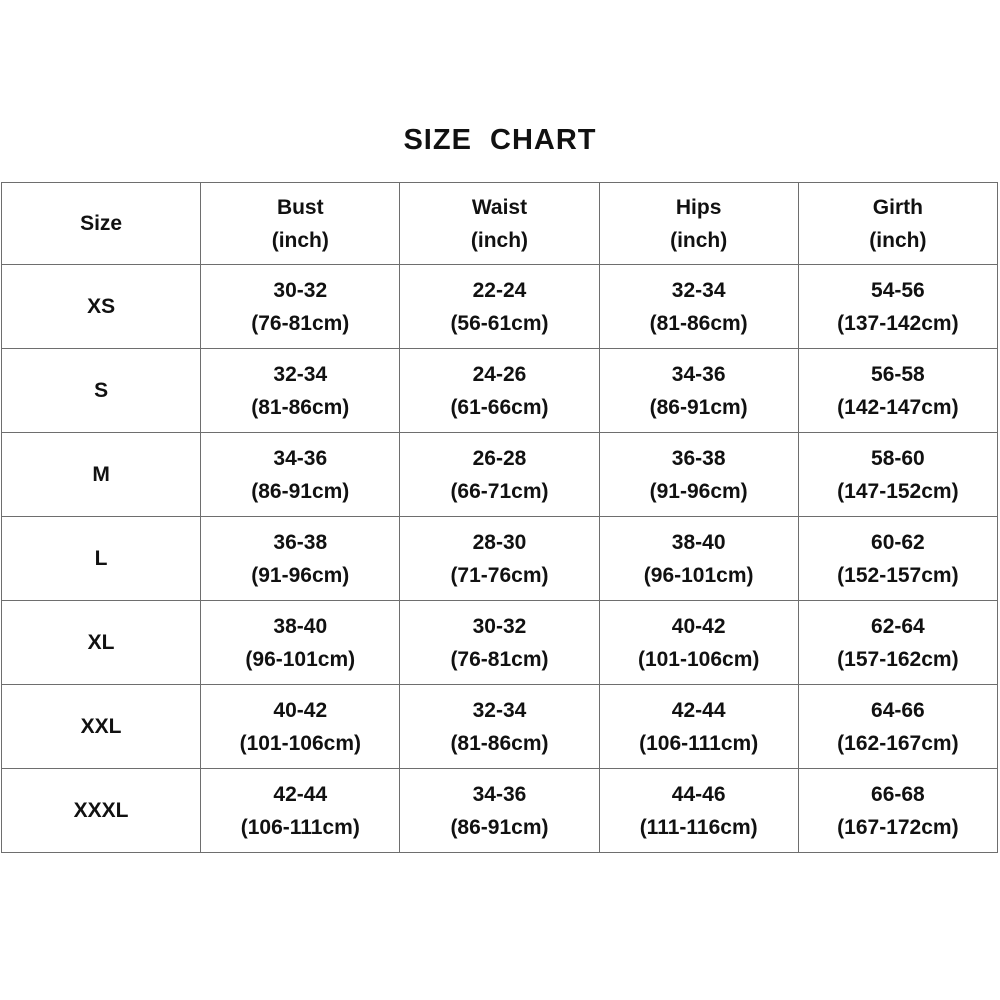 Image resolution: width=1000 pixels, height=1000 pixels. I want to click on cell-s-bust: 32-34 (81-86cm), so click(300, 390).